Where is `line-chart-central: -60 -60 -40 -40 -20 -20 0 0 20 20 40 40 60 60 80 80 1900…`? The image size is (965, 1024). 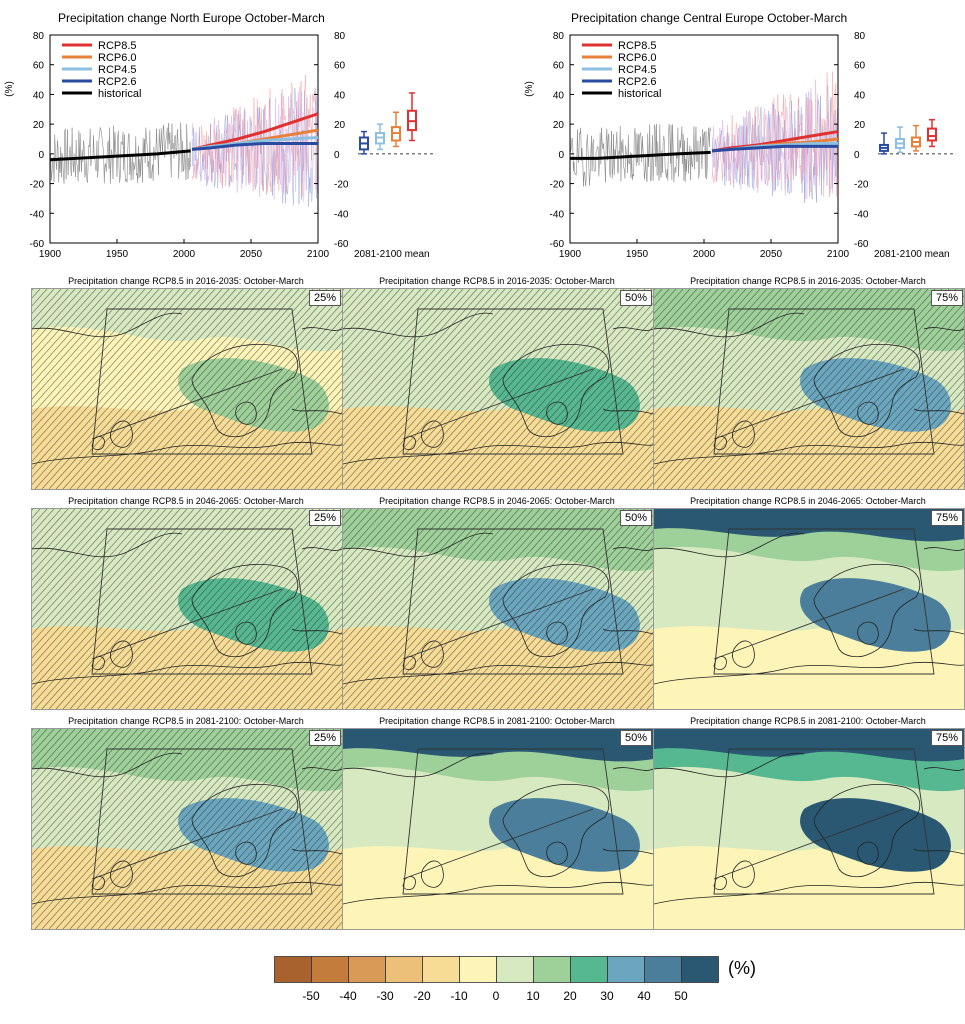 line-chart-central: -60 -60 -40 -40 -20 -20 0 0 20 20 40 40 60 60 80 80 1900… is located at coordinates (739, 145).